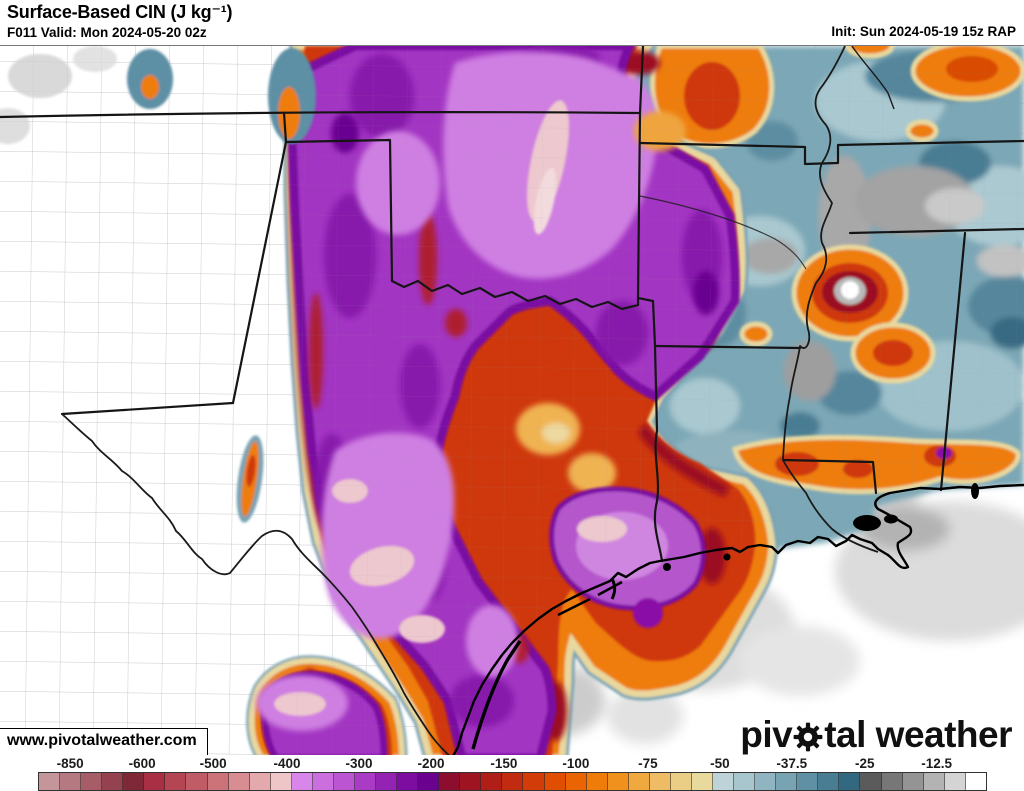 Image resolution: width=1024 pixels, height=791 pixels. What do you see at coordinates (142, 763) in the screenshot?
I see `colorbar-tick: -600` at bounding box center [142, 763].